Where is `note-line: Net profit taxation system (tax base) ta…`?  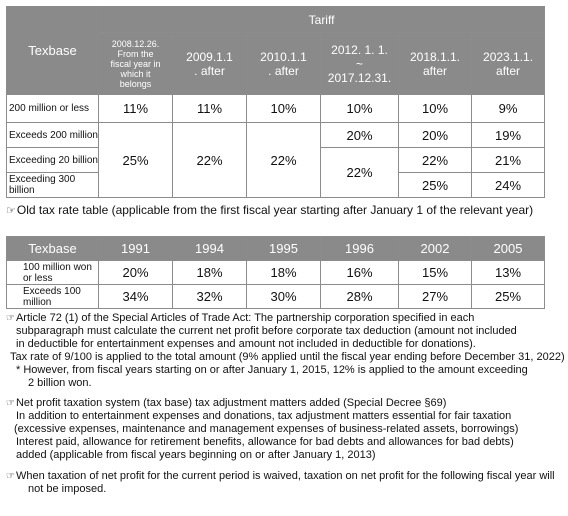 note-line: Net profit taxation system (tax base) ta… is located at coordinates (231, 403).